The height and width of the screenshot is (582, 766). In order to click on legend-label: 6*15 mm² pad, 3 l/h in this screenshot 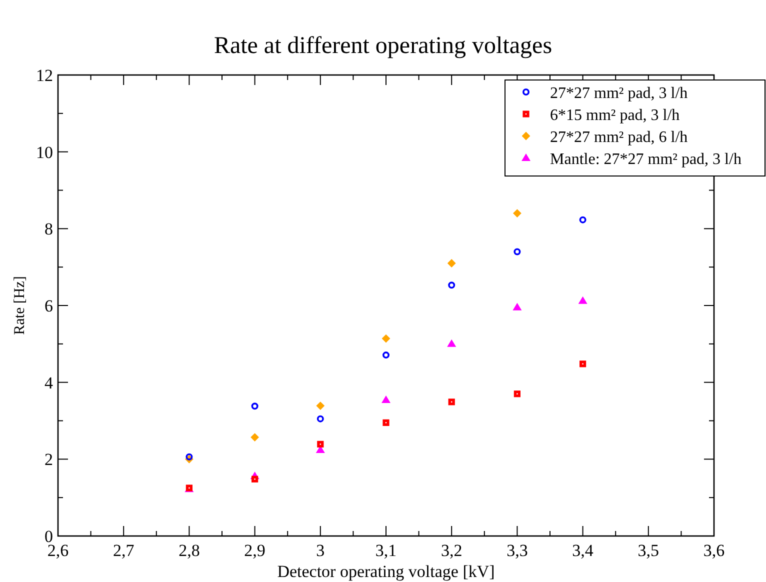, I will do `click(615, 115)`.